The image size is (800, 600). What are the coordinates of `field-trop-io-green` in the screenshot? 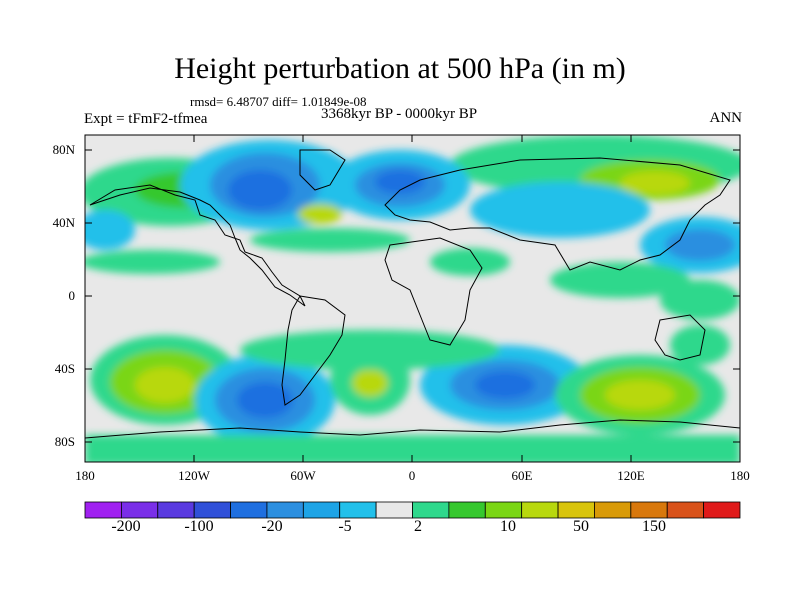 It's located at (620, 280).